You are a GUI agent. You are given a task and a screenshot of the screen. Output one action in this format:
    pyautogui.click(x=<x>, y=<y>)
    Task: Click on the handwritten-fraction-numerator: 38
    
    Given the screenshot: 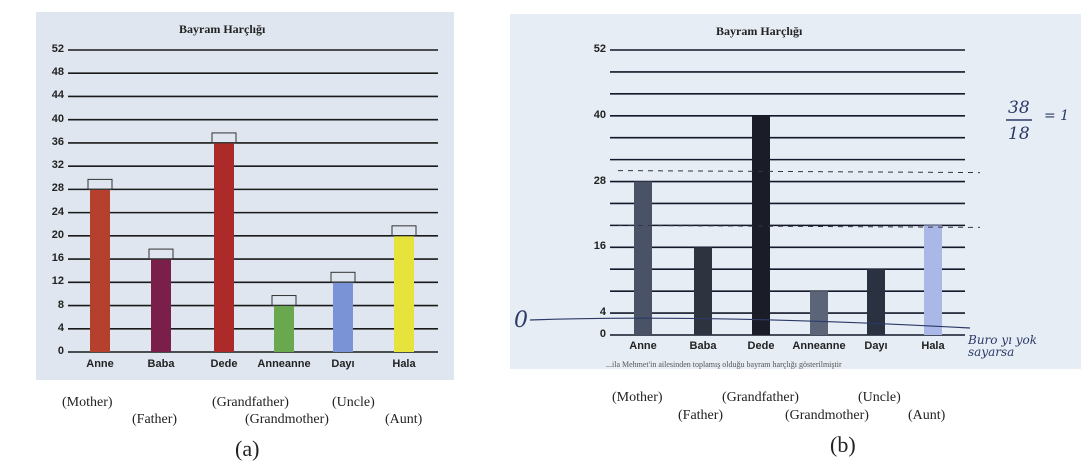 What is the action you would take?
    pyautogui.click(x=1019, y=108)
    